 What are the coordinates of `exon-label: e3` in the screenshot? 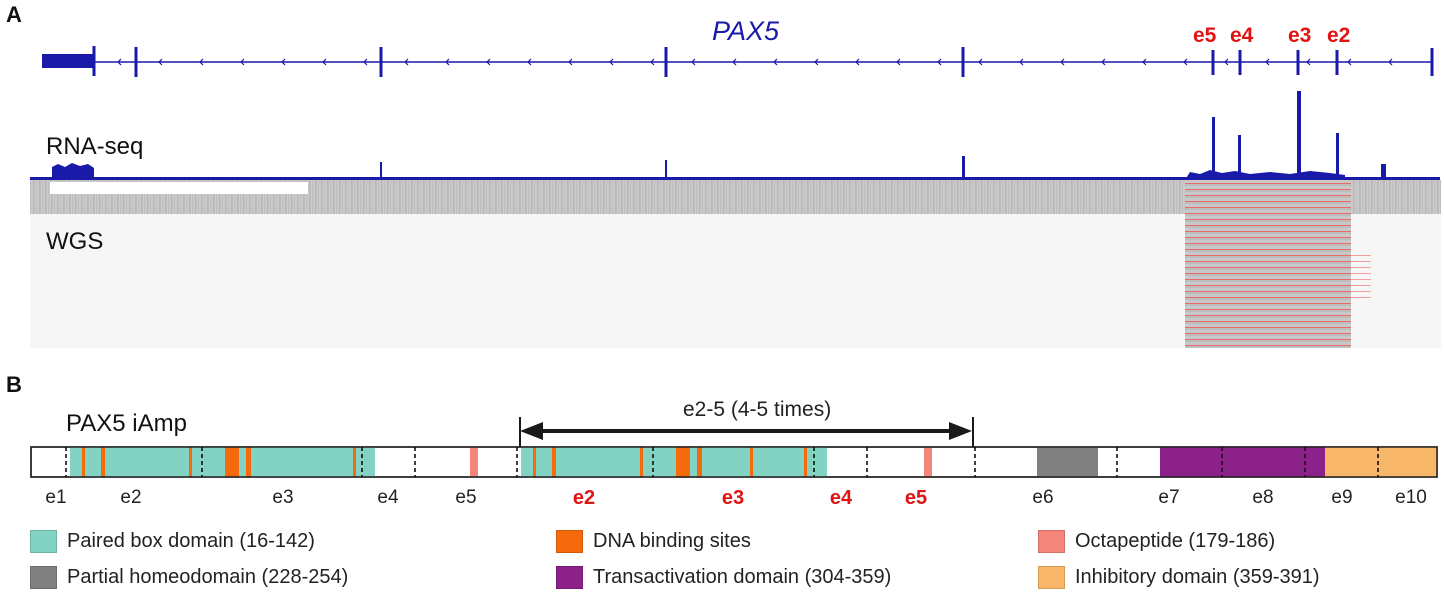 It's located at (283, 497).